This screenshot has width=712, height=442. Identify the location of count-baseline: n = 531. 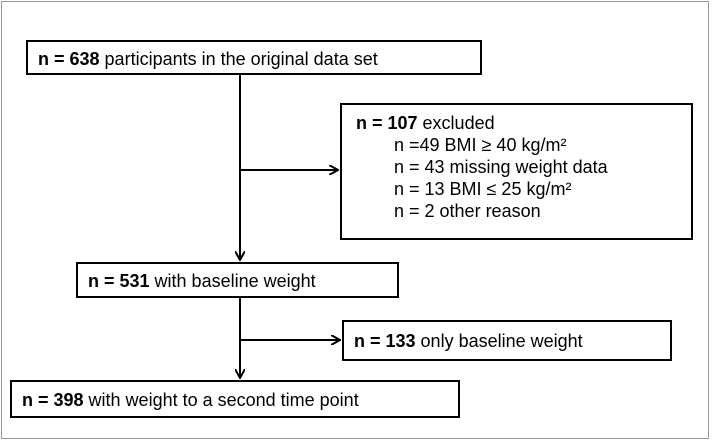
(119, 281).